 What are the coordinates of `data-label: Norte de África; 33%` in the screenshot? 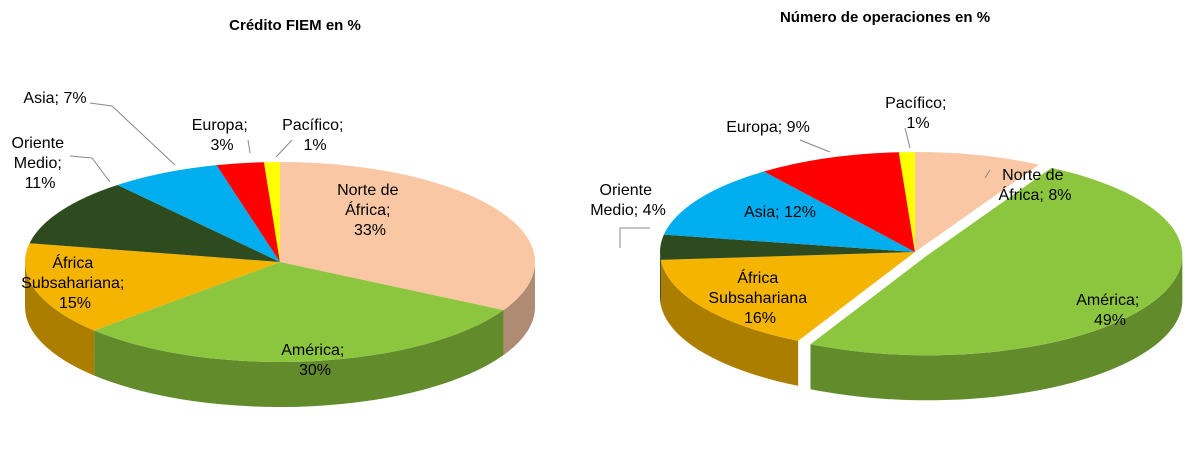 It's located at (370, 210).